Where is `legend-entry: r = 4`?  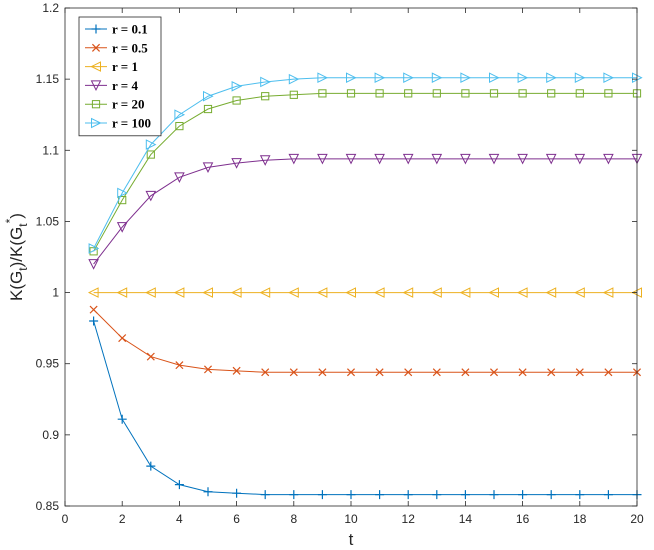
legend-entry: r = 4 is located at coordinates (111, 85).